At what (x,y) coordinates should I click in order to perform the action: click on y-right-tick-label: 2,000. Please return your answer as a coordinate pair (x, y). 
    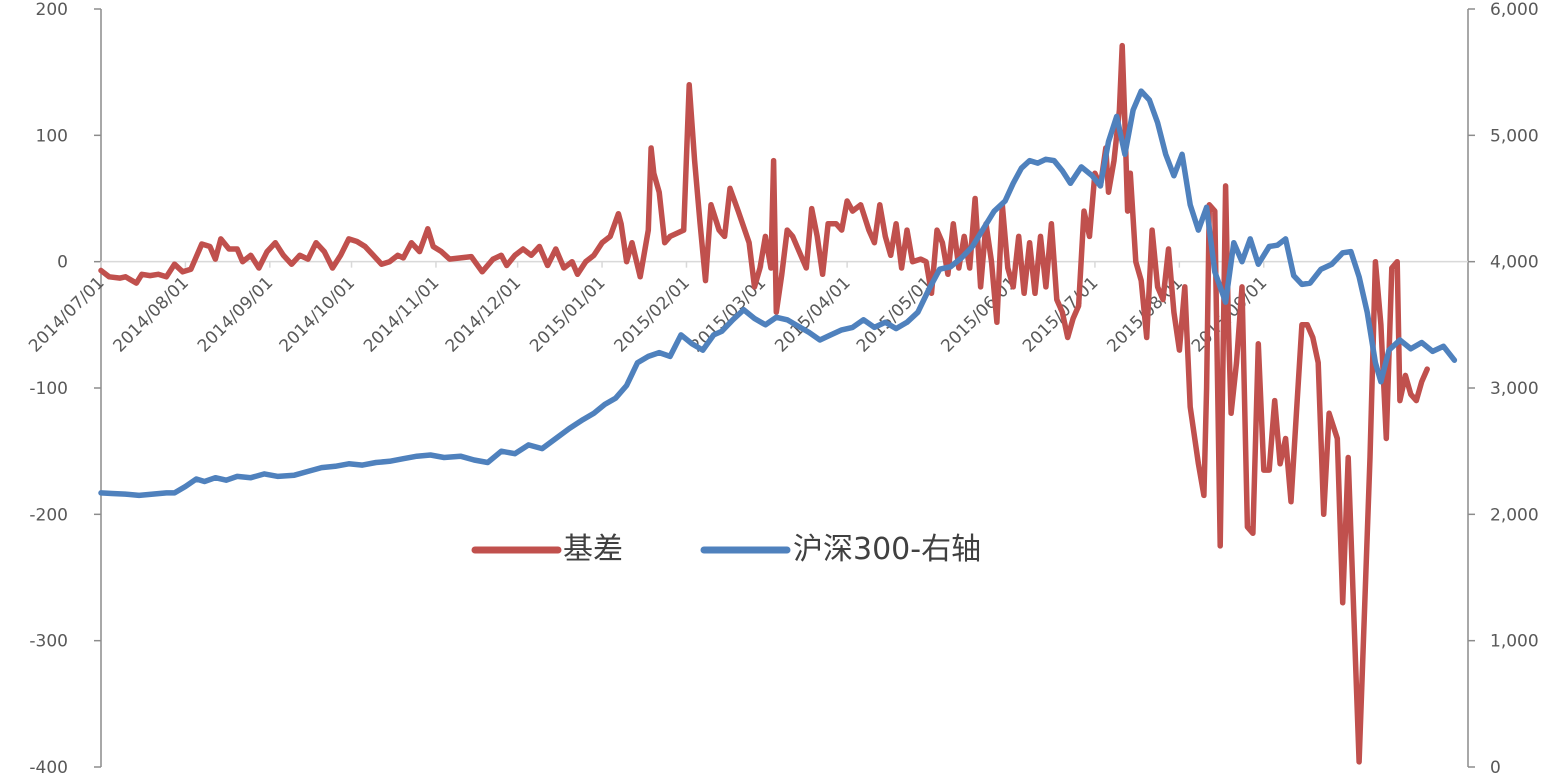
    Looking at the image, I should click on (1514, 515).